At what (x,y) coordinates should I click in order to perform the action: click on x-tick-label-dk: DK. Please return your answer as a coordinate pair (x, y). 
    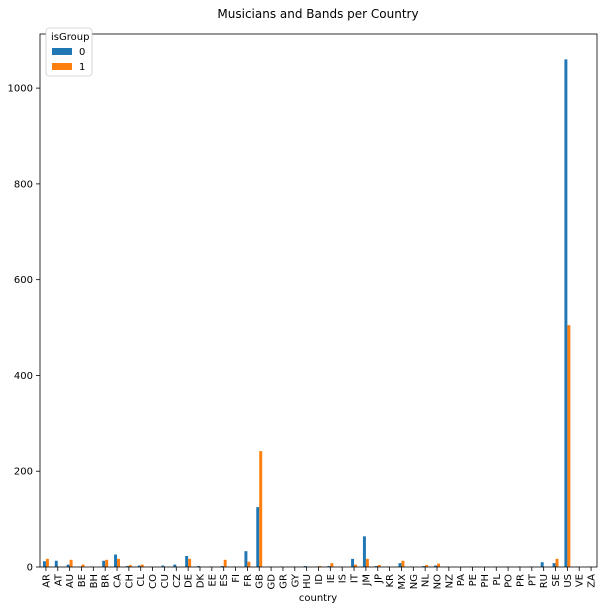
    Looking at the image, I should click on (200, 581).